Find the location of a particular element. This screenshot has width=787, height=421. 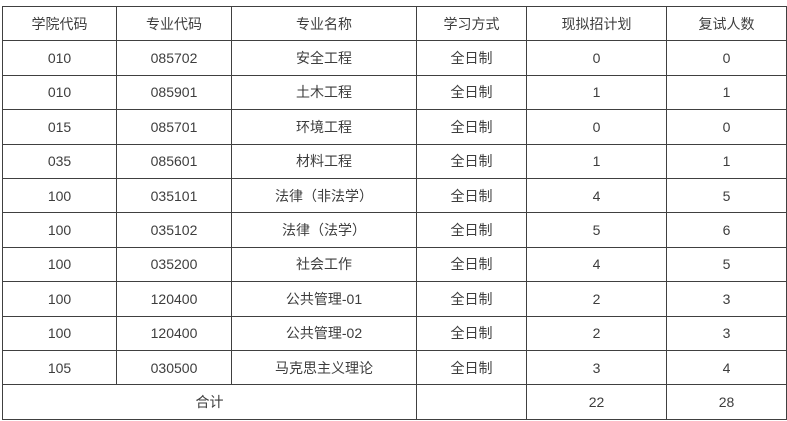

total-row: 合计 22 28 is located at coordinates (394, 402).